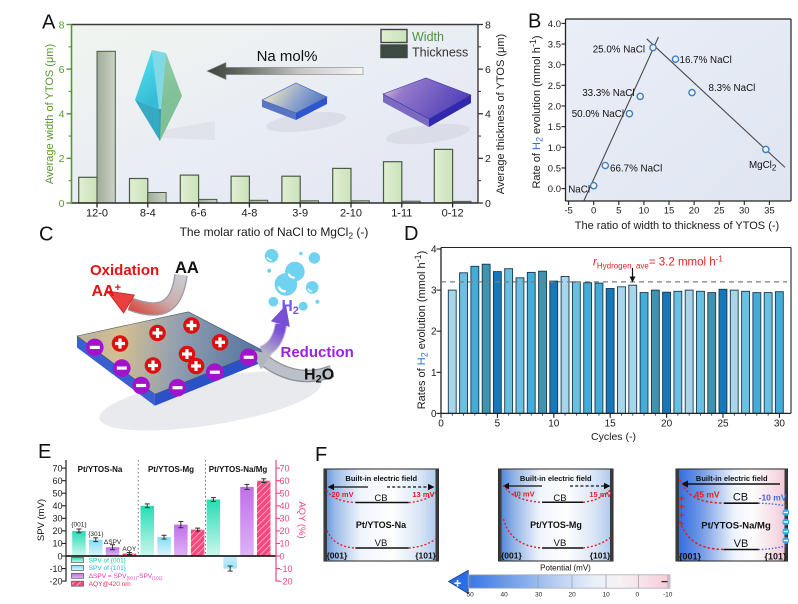 The width and height of the screenshot is (798, 604). Describe the element at coordinates (107, 291) in the screenshot. I see `svg-text: AA+` at that location.